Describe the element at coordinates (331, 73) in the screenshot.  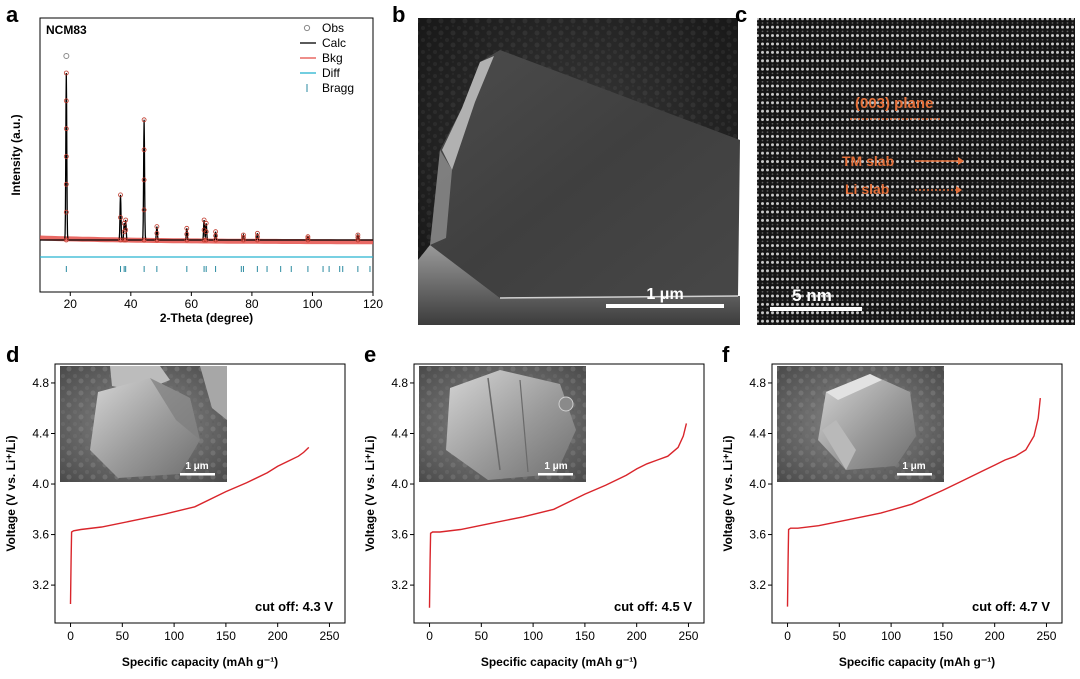
I see `legend-label: Diff` at that location.